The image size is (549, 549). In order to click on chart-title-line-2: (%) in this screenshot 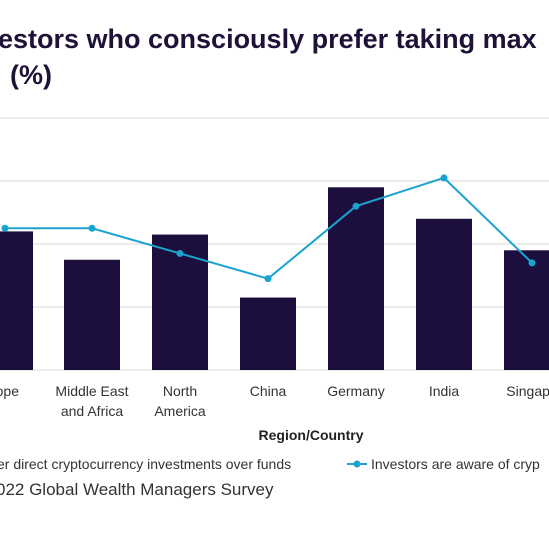, I will do `click(31, 75)`.